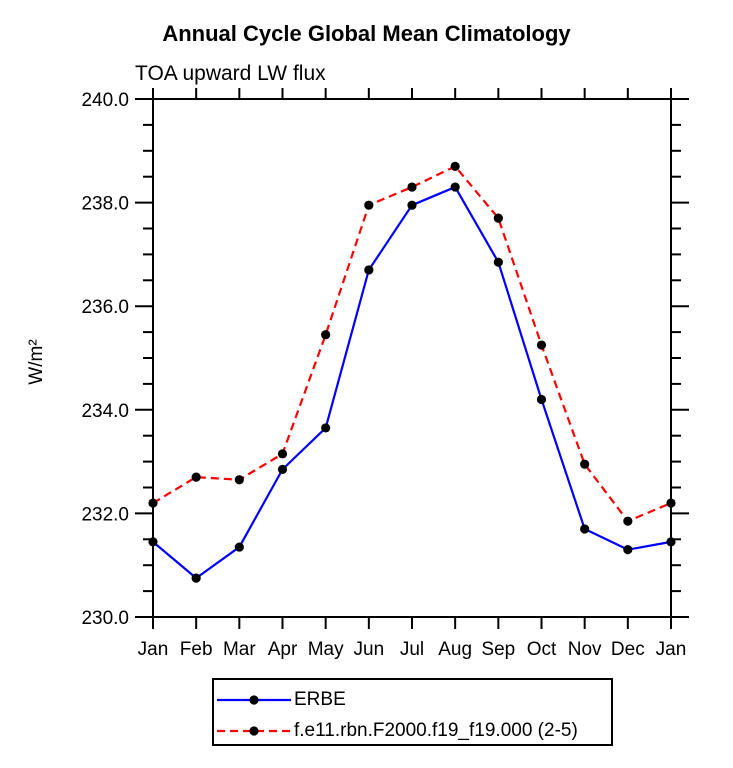 The image size is (733, 768). I want to click on y-tick-label: 234.0, so click(105, 411).